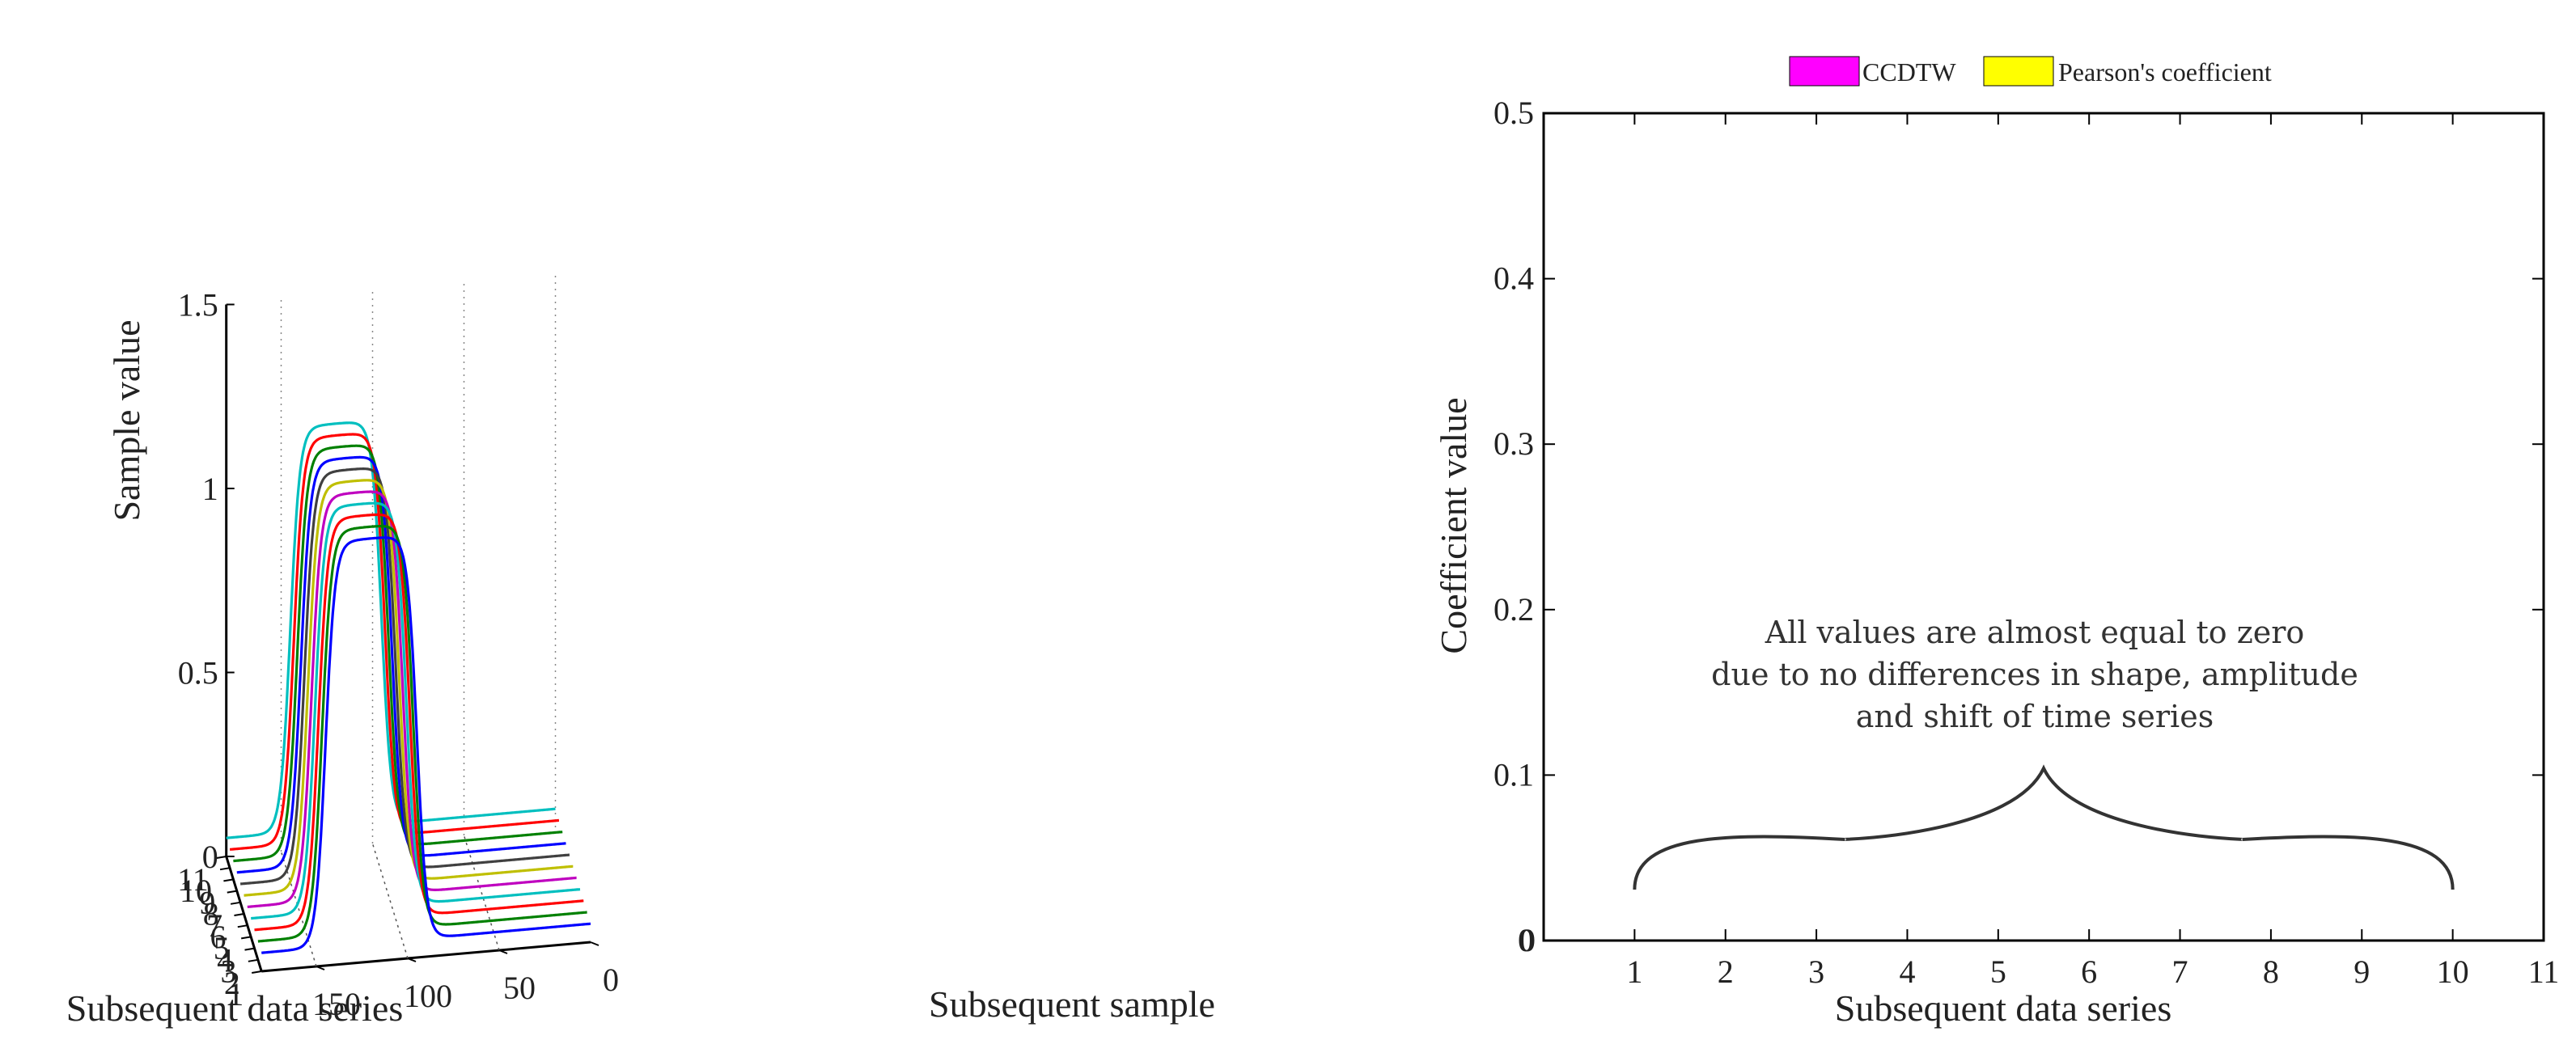 The width and height of the screenshot is (2576, 1057). Describe the element at coordinates (222, 948) in the screenshot. I see `y-tick-label: 5` at that location.